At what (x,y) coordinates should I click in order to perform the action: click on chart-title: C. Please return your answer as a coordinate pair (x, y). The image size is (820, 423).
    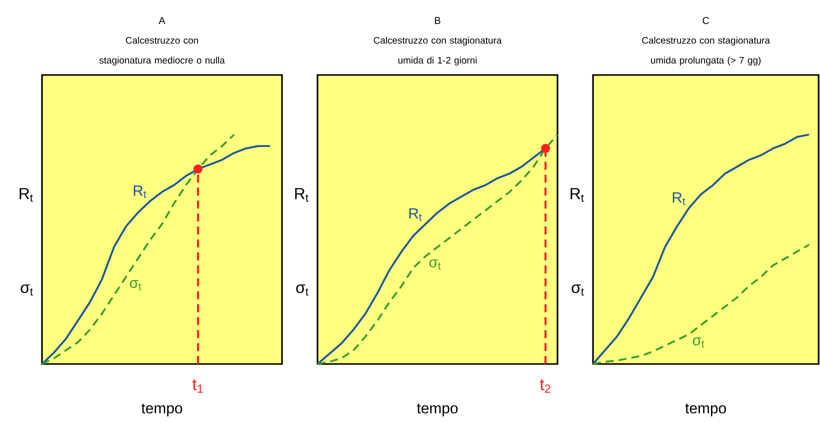
    Looking at the image, I should click on (706, 20).